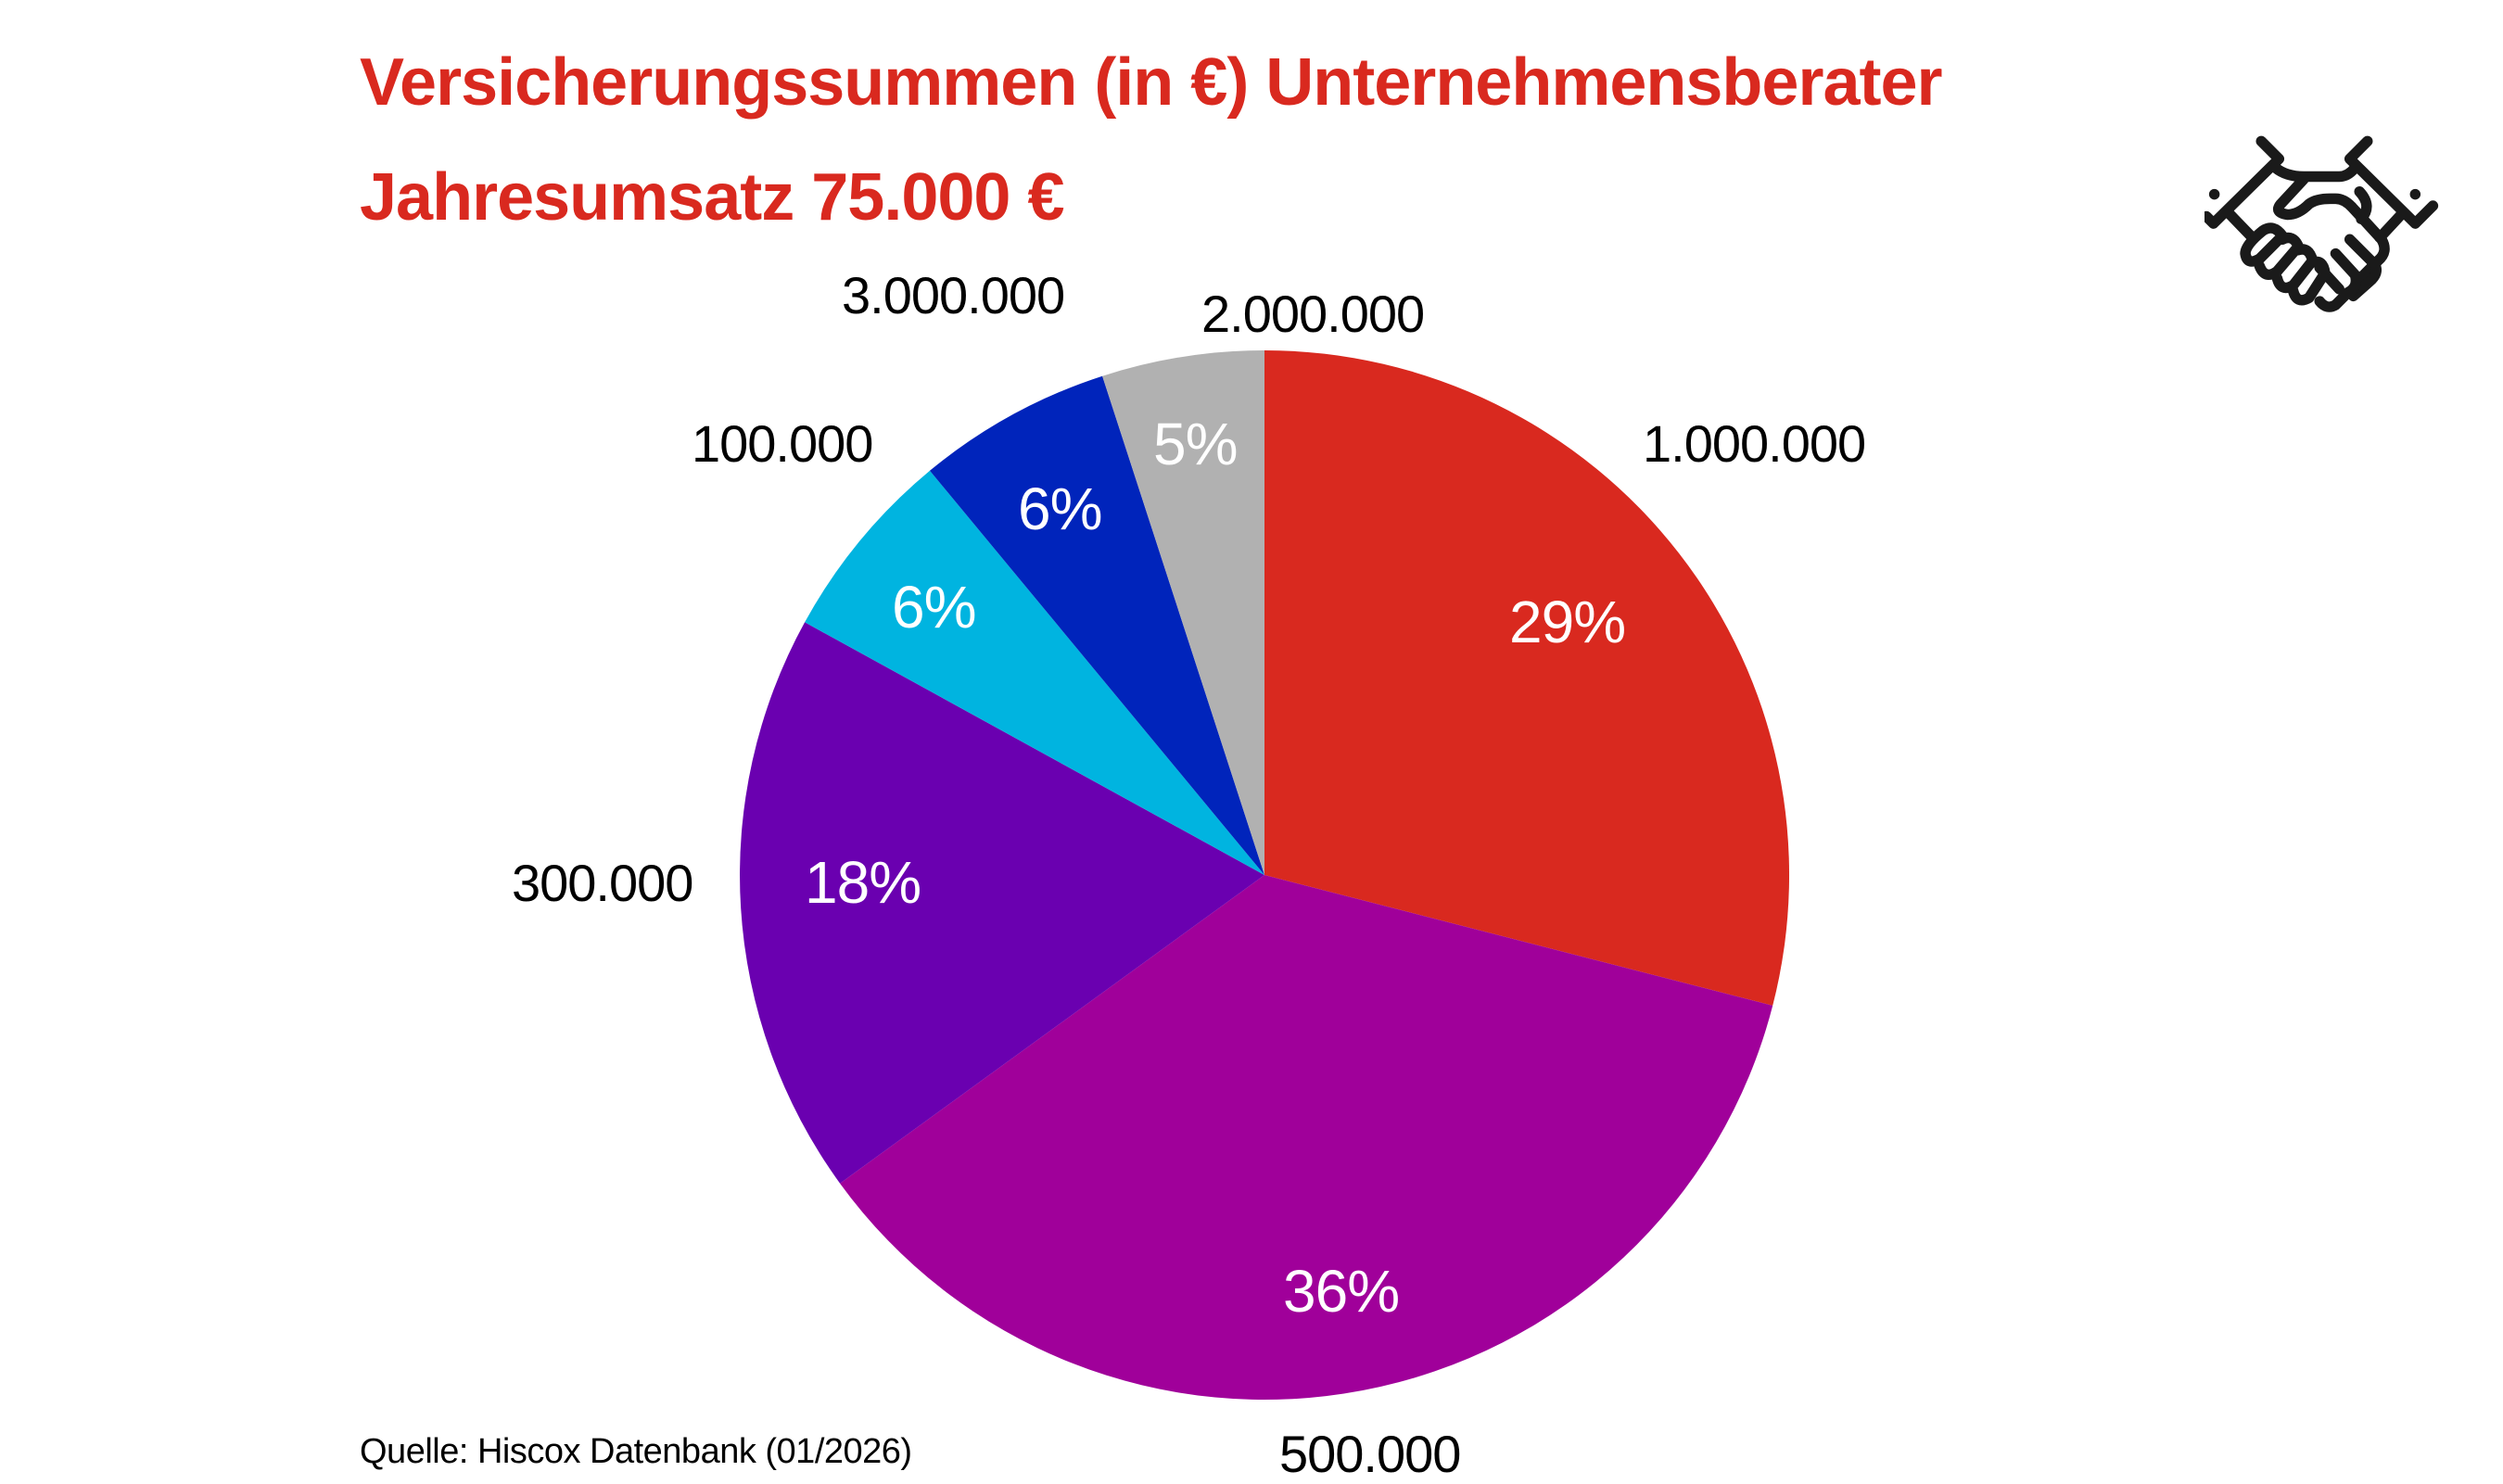 This screenshot has height=1484, width=2503. Describe the element at coordinates (636, 1451) in the screenshot. I see `source-note: Quelle: Hiscox Datenbank (01/2026)` at that location.